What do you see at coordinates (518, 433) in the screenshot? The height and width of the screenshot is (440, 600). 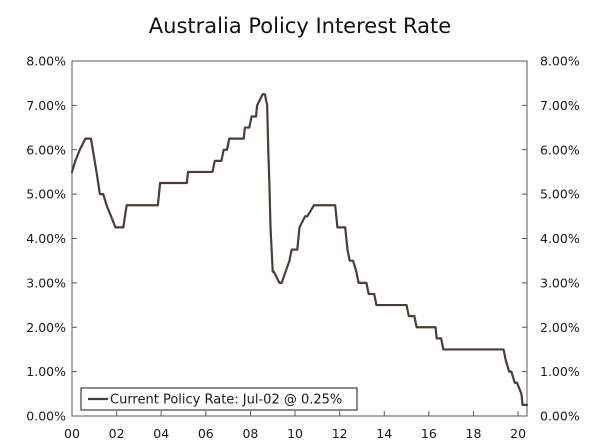 I see `x-tick-label: 20` at bounding box center [518, 433].